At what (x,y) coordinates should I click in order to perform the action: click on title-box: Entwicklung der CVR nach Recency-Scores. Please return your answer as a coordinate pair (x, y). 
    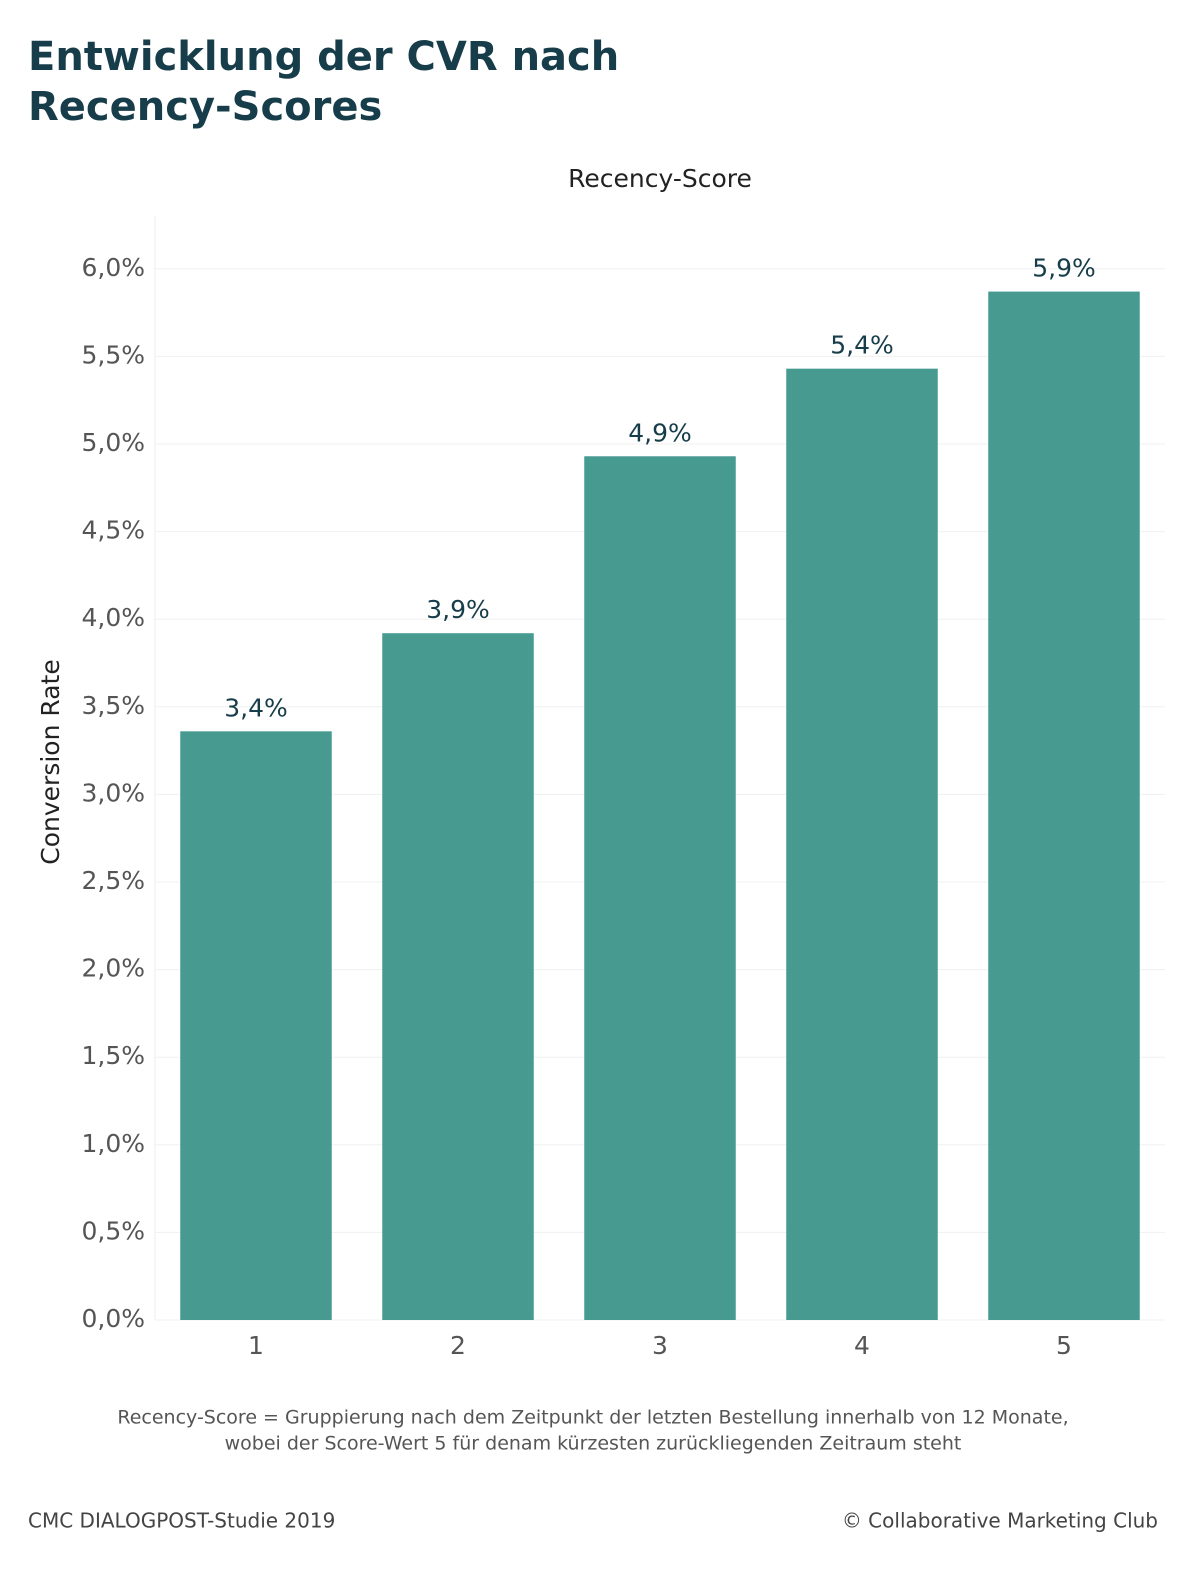
    Looking at the image, I should click on (324, 82).